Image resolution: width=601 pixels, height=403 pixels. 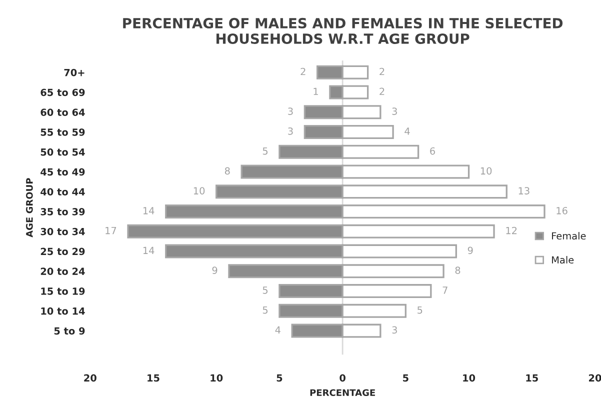 What do you see at coordinates (524, 190) in the screenshot?
I see `data-label: 13` at bounding box center [524, 190].